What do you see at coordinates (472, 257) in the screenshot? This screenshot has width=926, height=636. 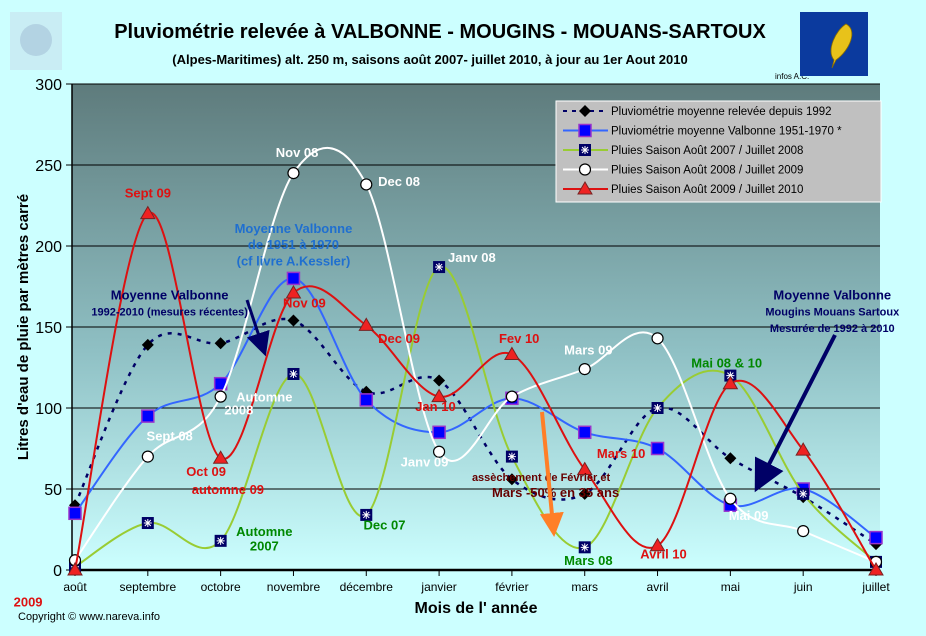 I see `annotation-label: Janv 08` at bounding box center [472, 257].